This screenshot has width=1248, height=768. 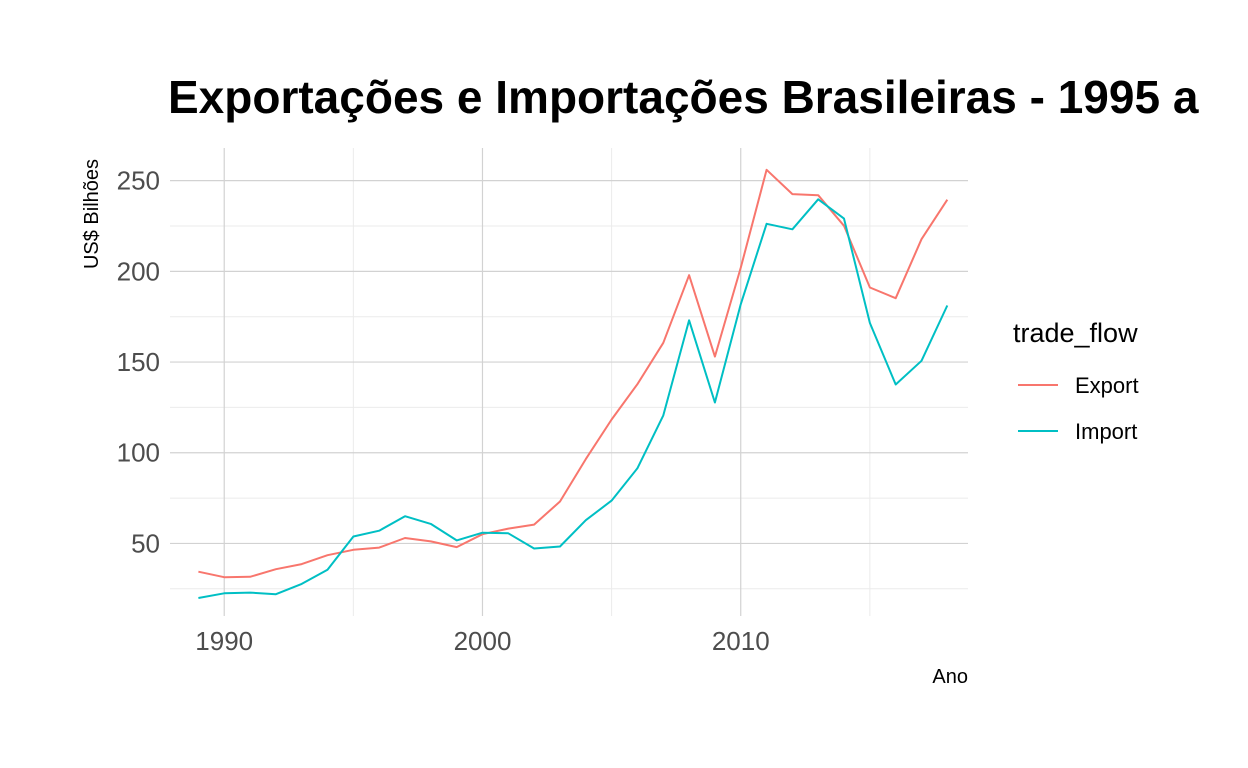 What do you see at coordinates (138, 181) in the screenshot?
I see `y-tick-label: 250` at bounding box center [138, 181].